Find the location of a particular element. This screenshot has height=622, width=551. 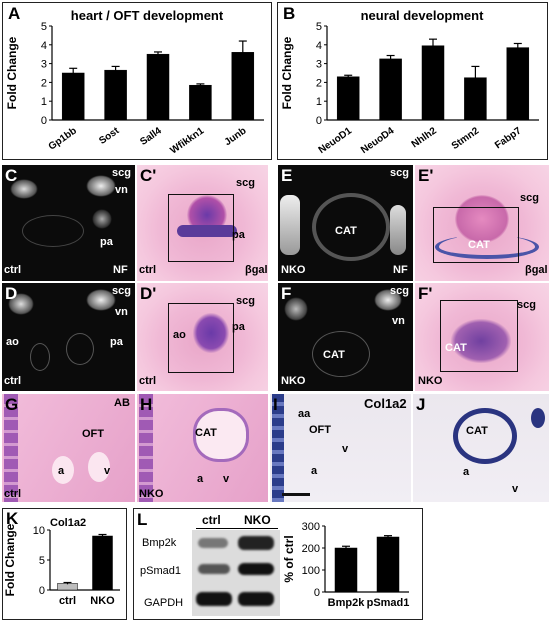

x-tick-label: Sall4 is located at coordinates (151, 136).